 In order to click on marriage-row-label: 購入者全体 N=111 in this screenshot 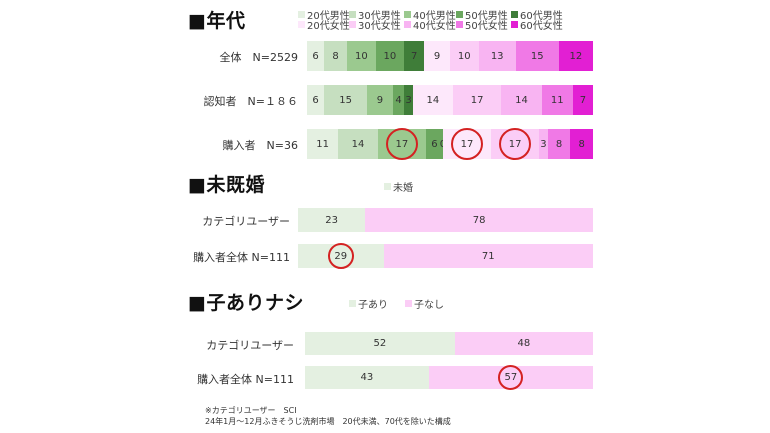, I will do `click(241, 257)`.